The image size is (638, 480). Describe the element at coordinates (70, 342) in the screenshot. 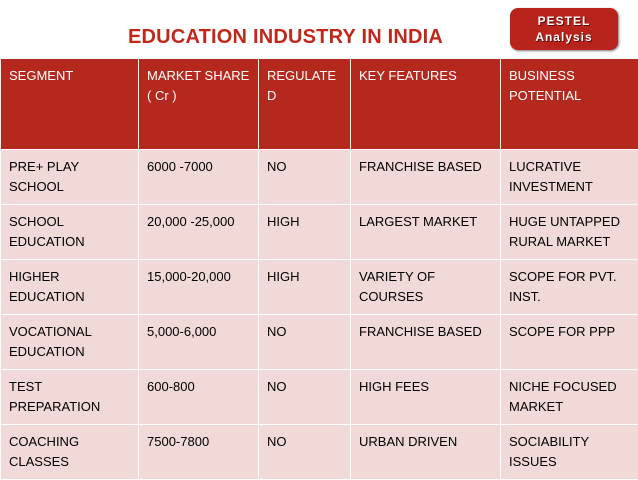

I see `table-cell: VOCATIONAL EDUCATION` at that location.